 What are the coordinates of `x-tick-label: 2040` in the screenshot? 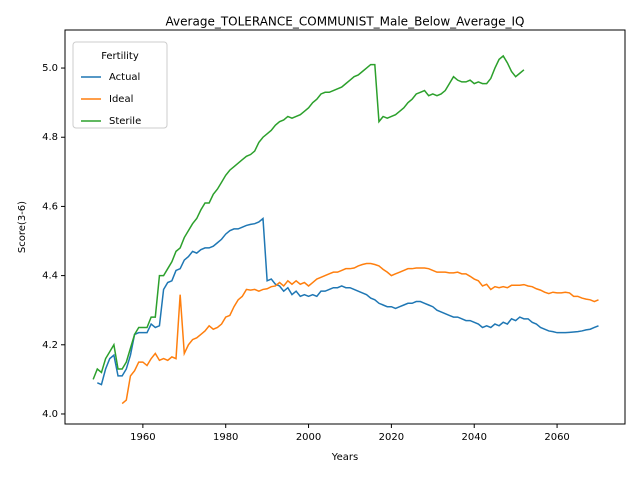 It's located at (474, 437).